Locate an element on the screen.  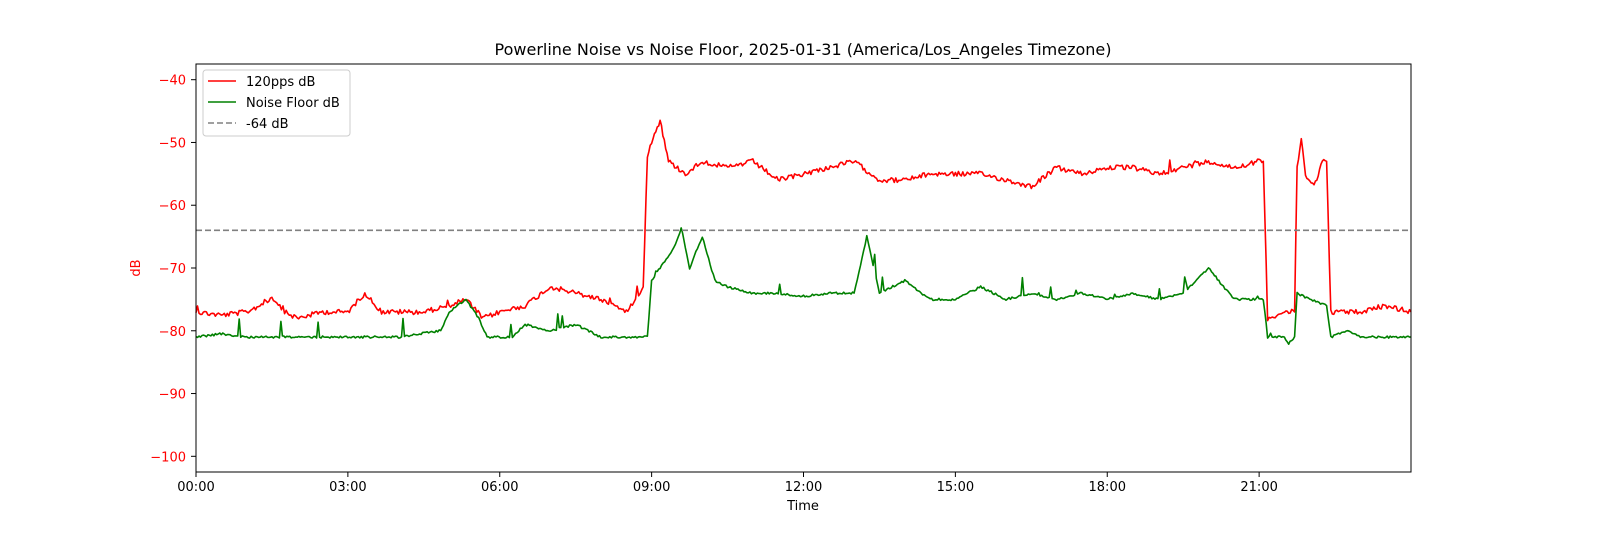
y-tick-label: −70 is located at coordinates (172, 269).